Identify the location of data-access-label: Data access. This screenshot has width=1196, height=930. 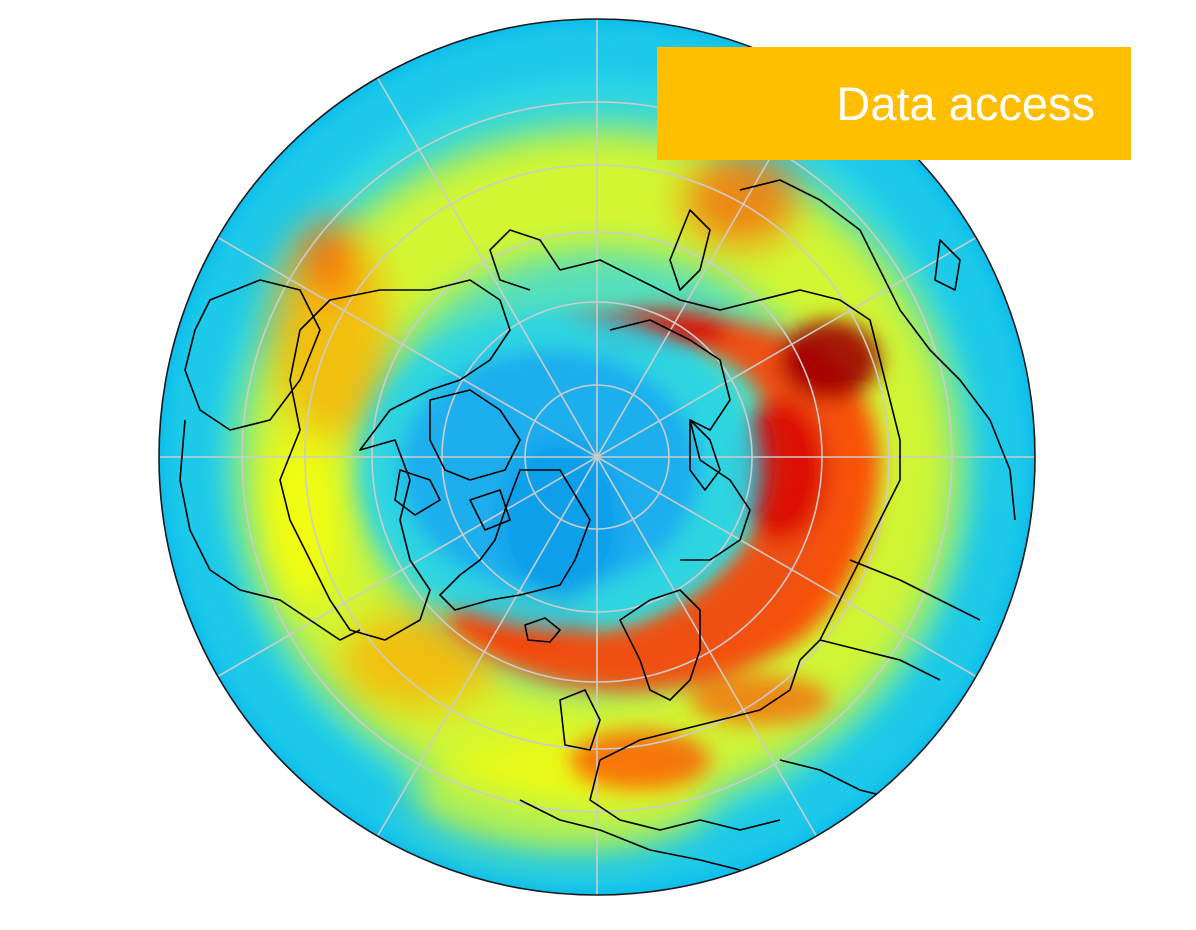
(965, 104).